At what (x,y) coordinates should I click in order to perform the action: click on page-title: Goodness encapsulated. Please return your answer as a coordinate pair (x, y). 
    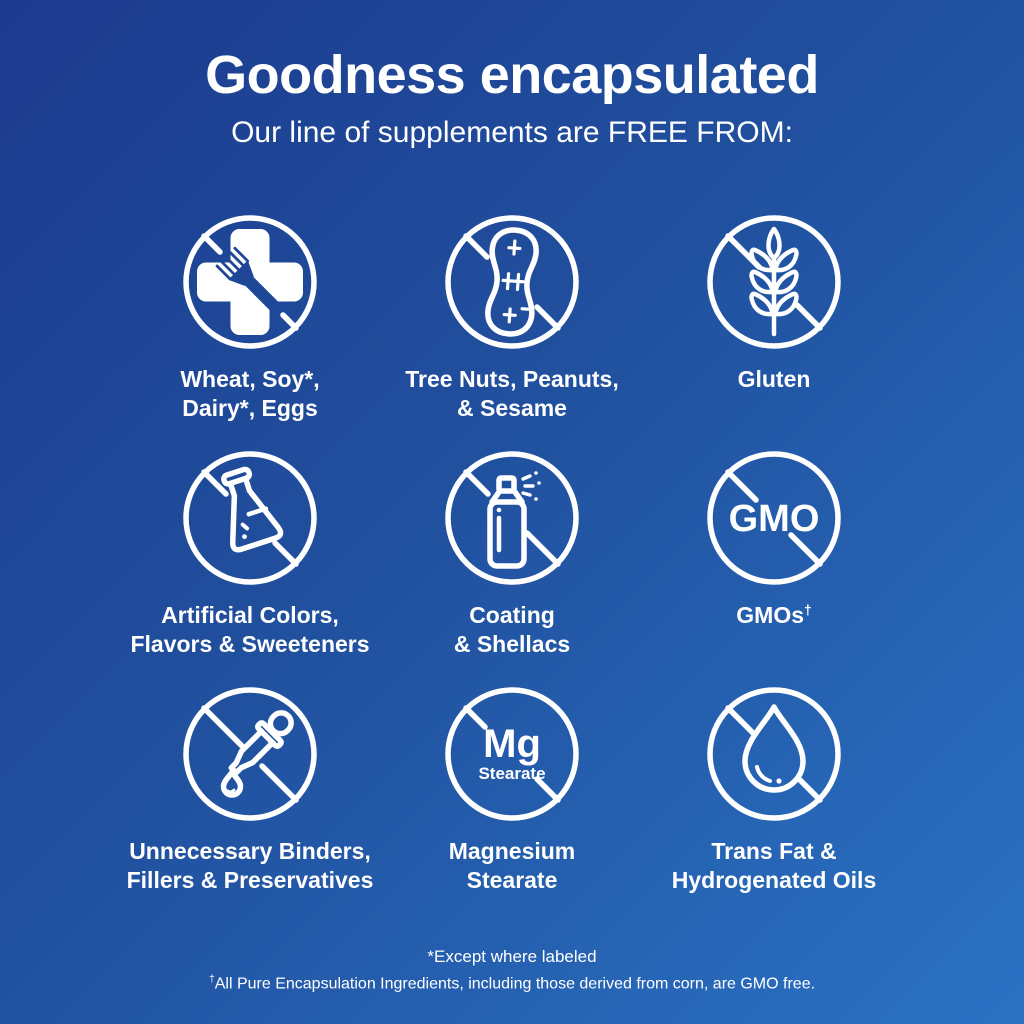
    Looking at the image, I should click on (512, 75).